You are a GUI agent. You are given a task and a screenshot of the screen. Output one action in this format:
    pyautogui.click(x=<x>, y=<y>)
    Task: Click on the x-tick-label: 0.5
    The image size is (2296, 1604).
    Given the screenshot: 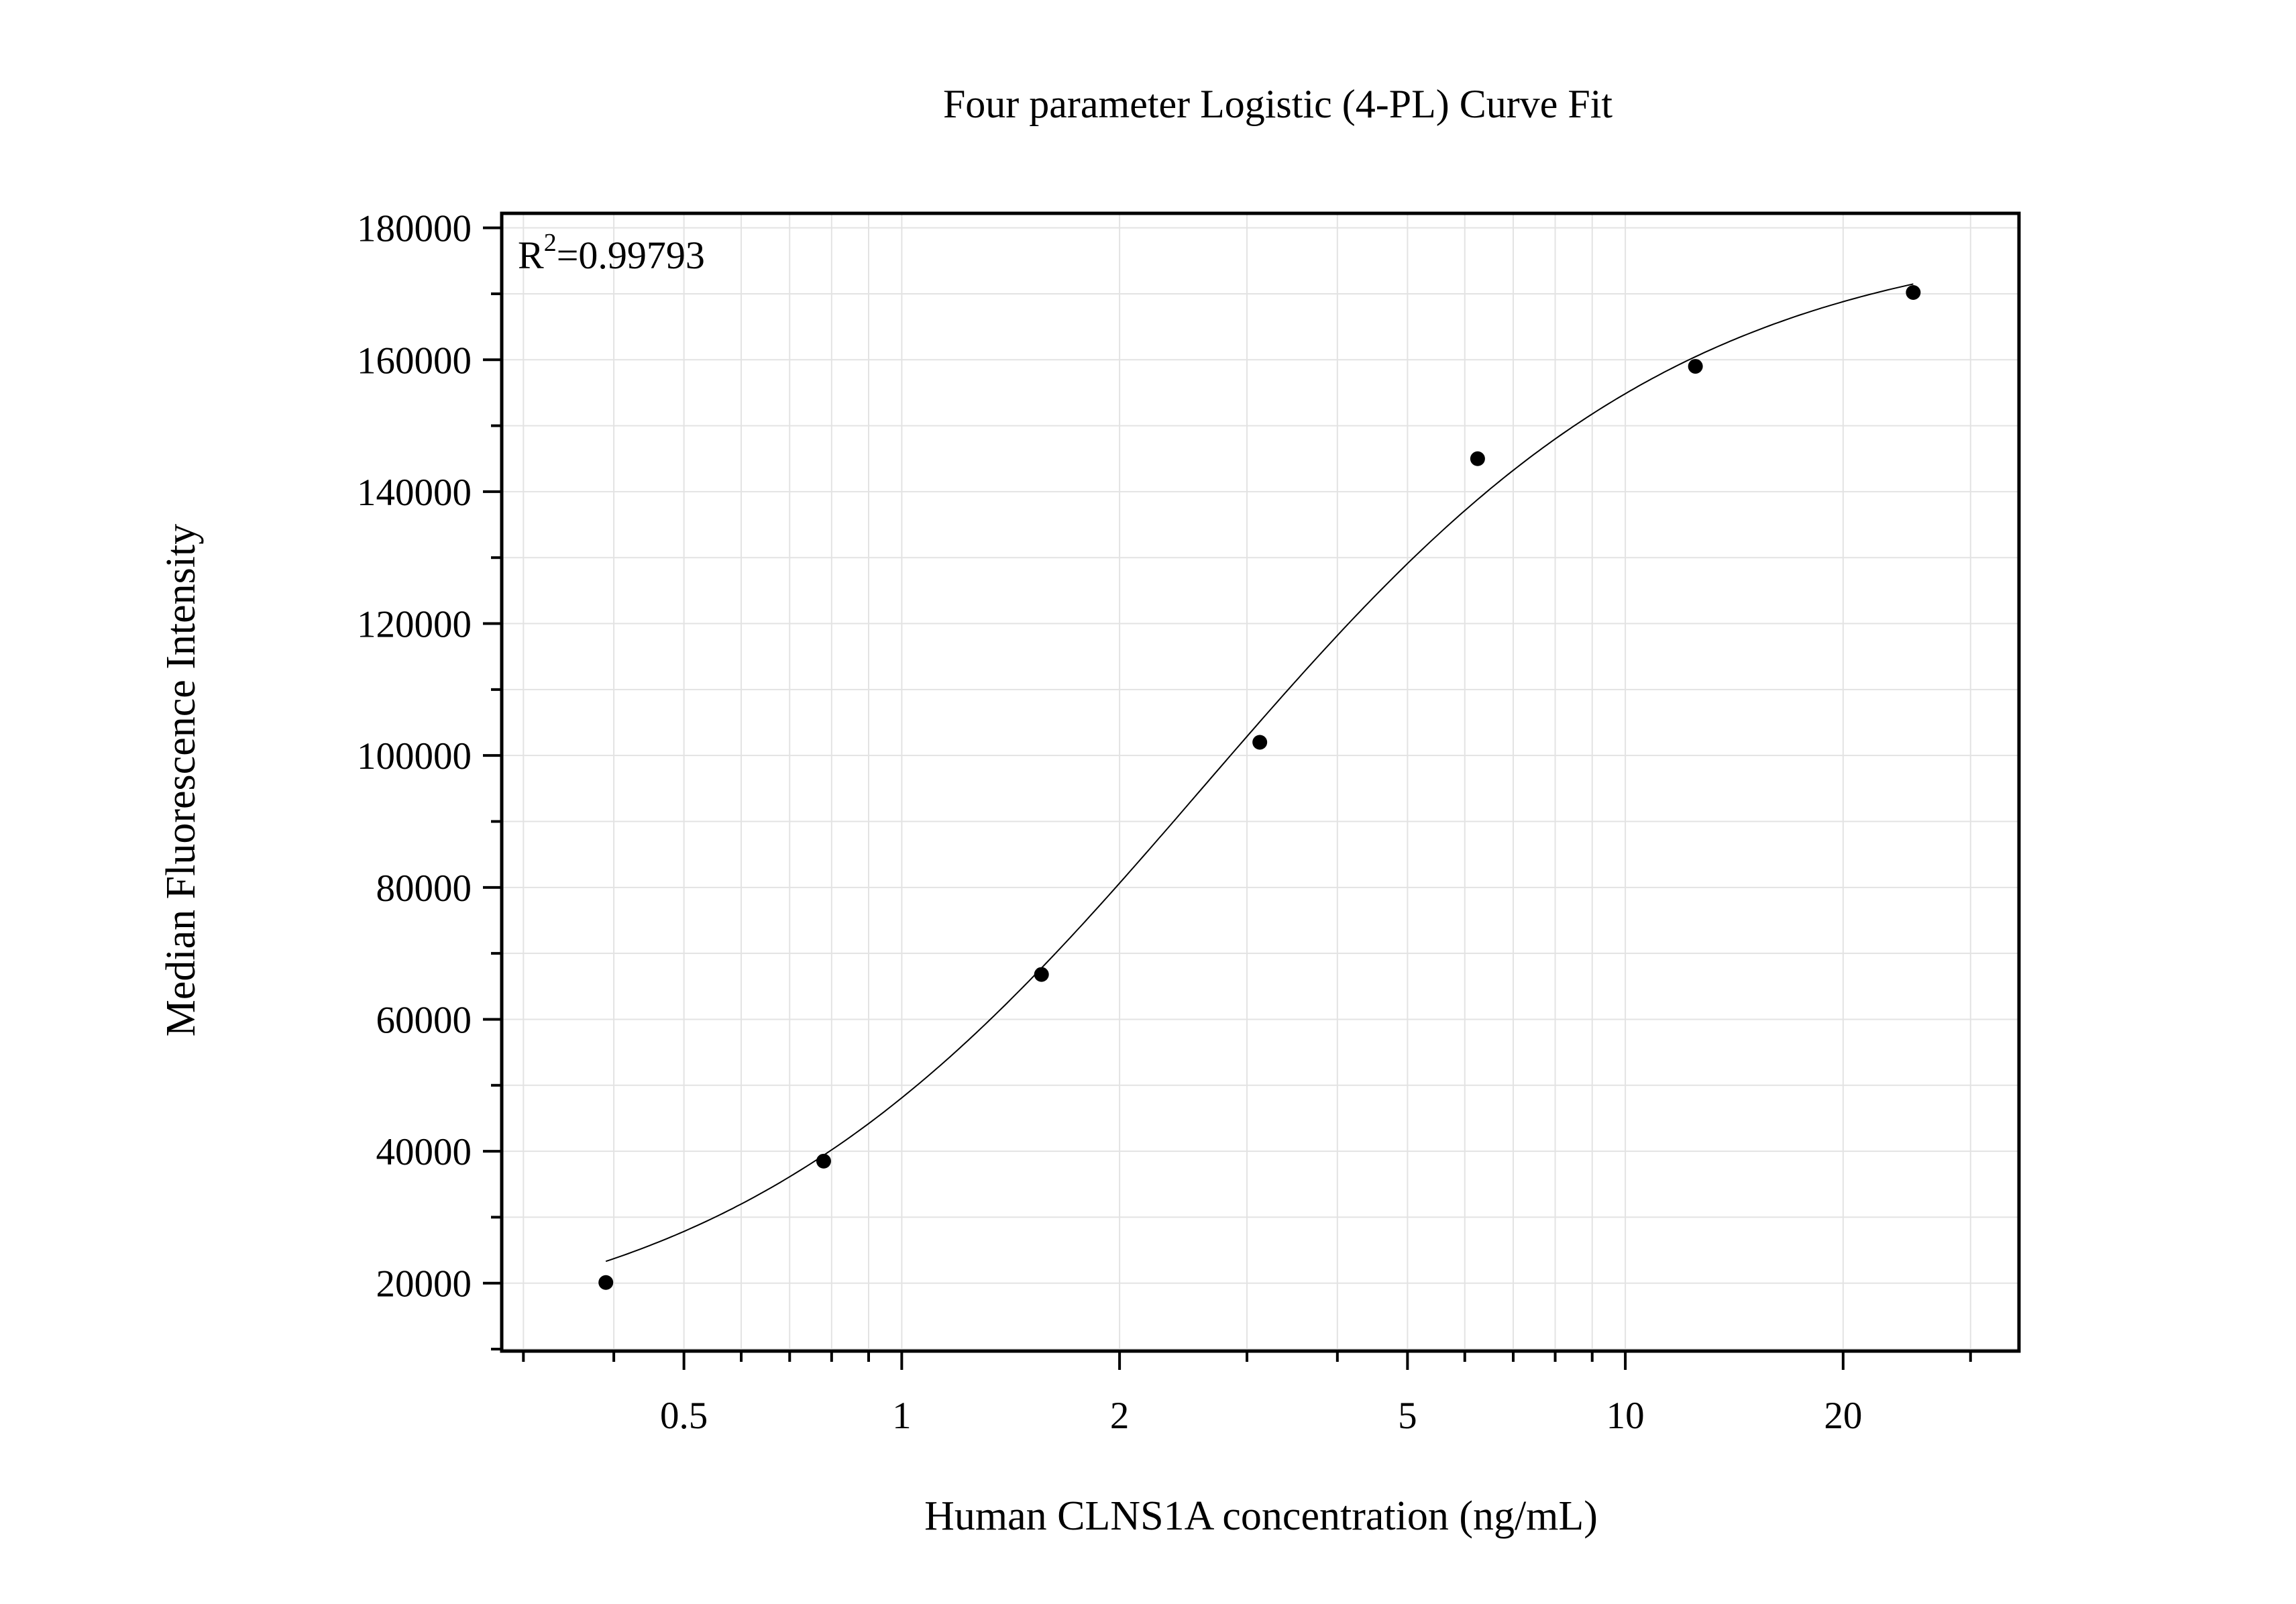 What is the action you would take?
    pyautogui.click(x=684, y=1416)
    